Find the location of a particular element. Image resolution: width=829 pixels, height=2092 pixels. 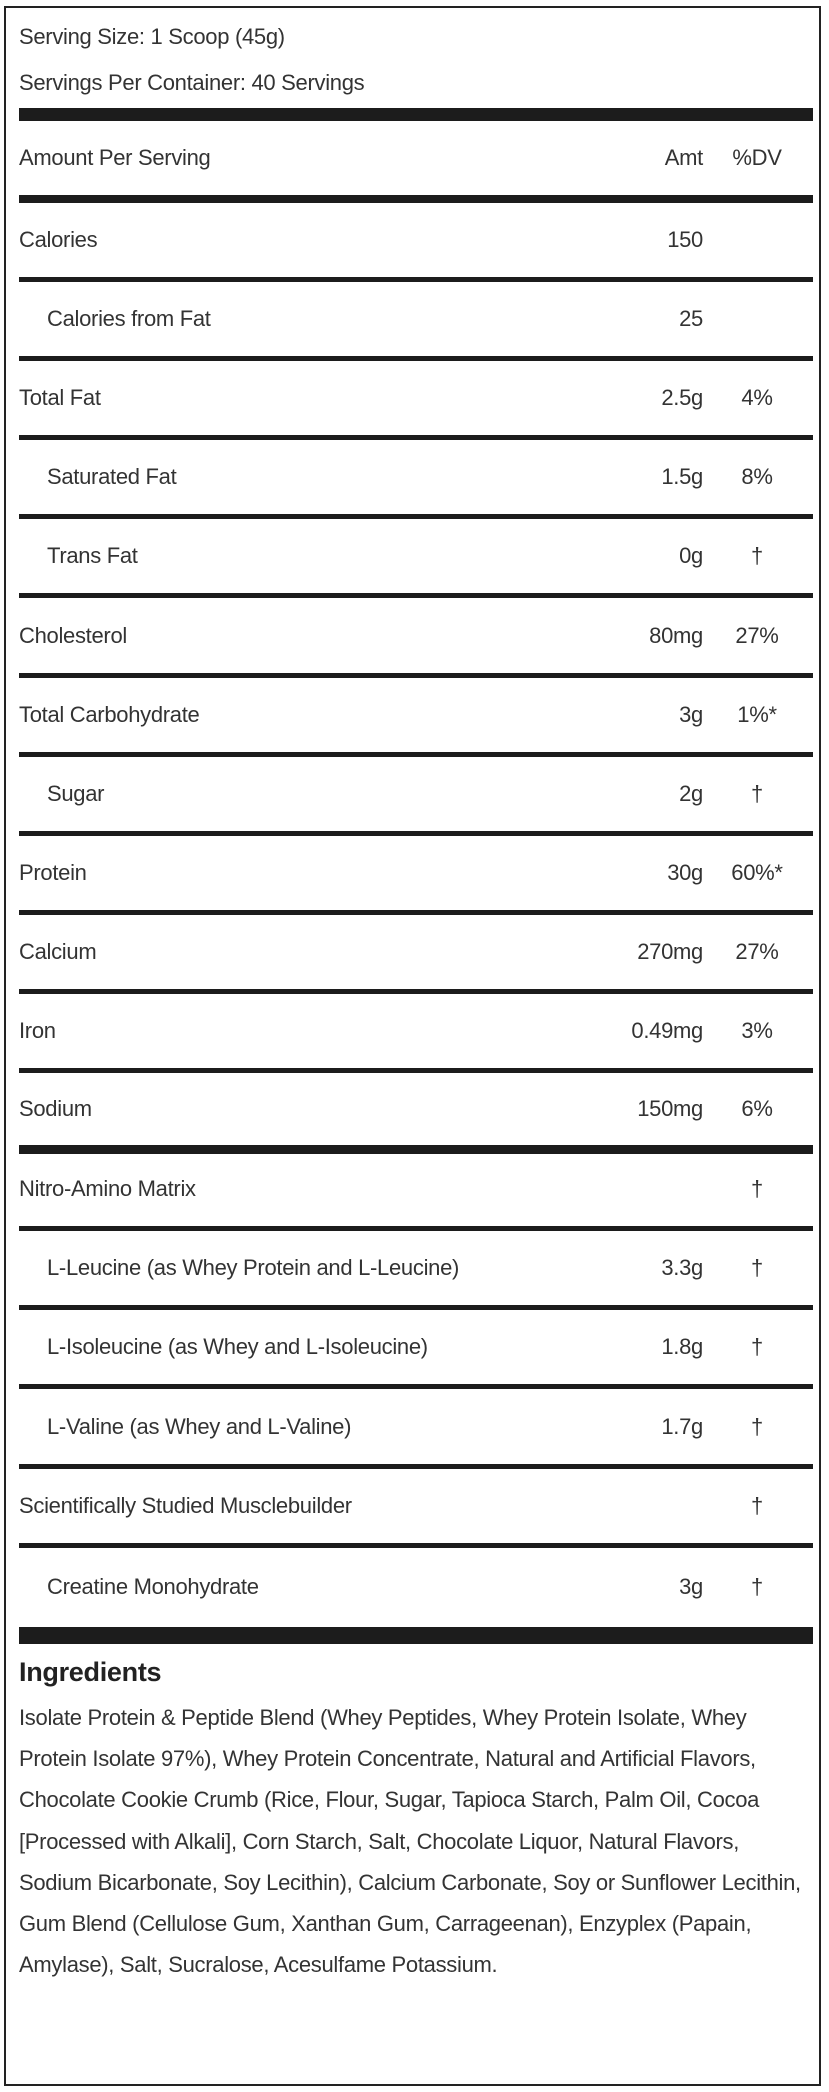

nutrient-label: Calcium is located at coordinates (58, 951).